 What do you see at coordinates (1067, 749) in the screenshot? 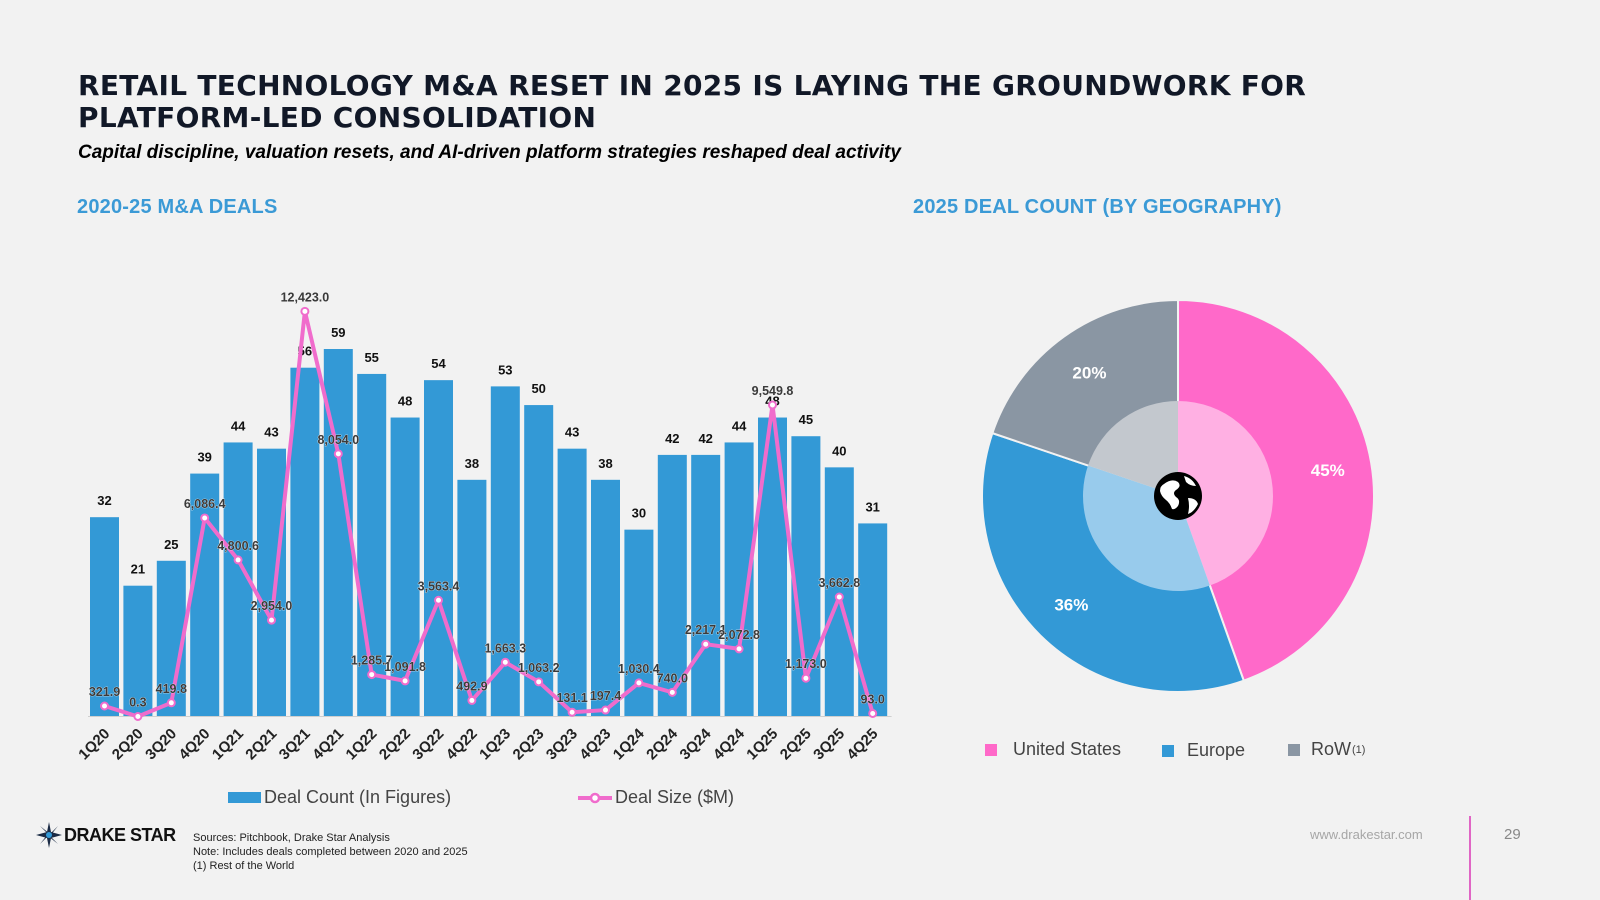
I see `legend-us-label: United States` at bounding box center [1067, 749].